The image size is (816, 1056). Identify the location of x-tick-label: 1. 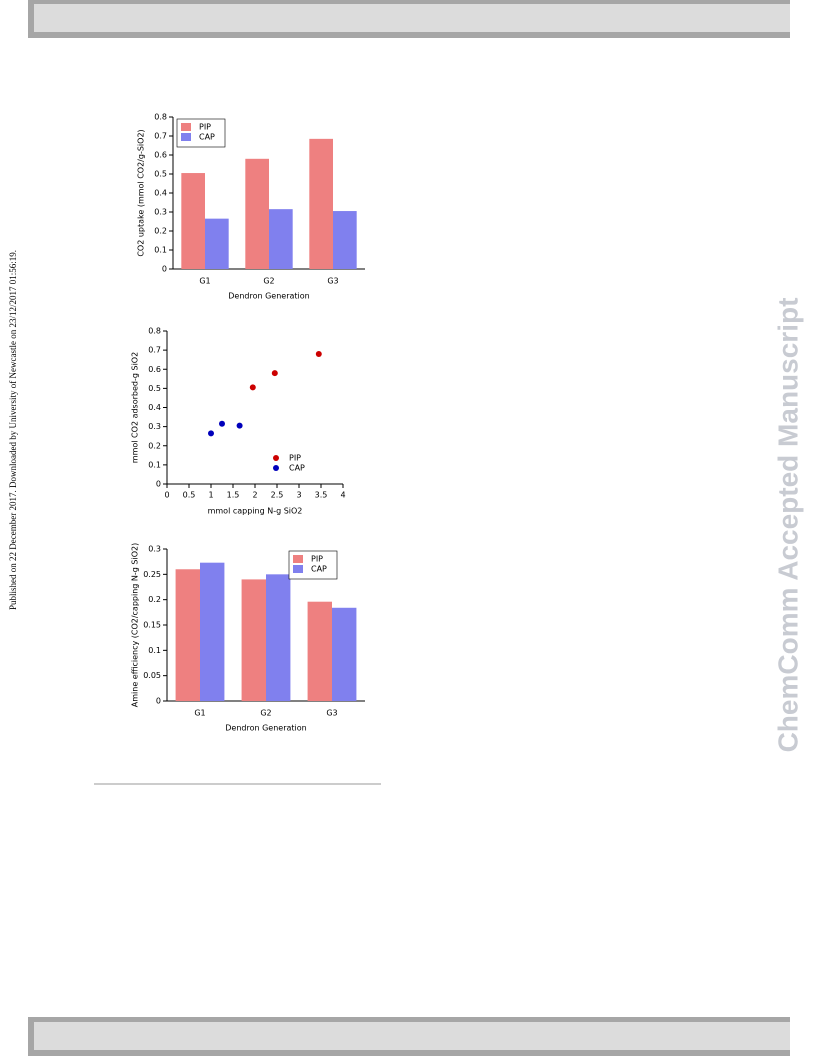
(210, 495).